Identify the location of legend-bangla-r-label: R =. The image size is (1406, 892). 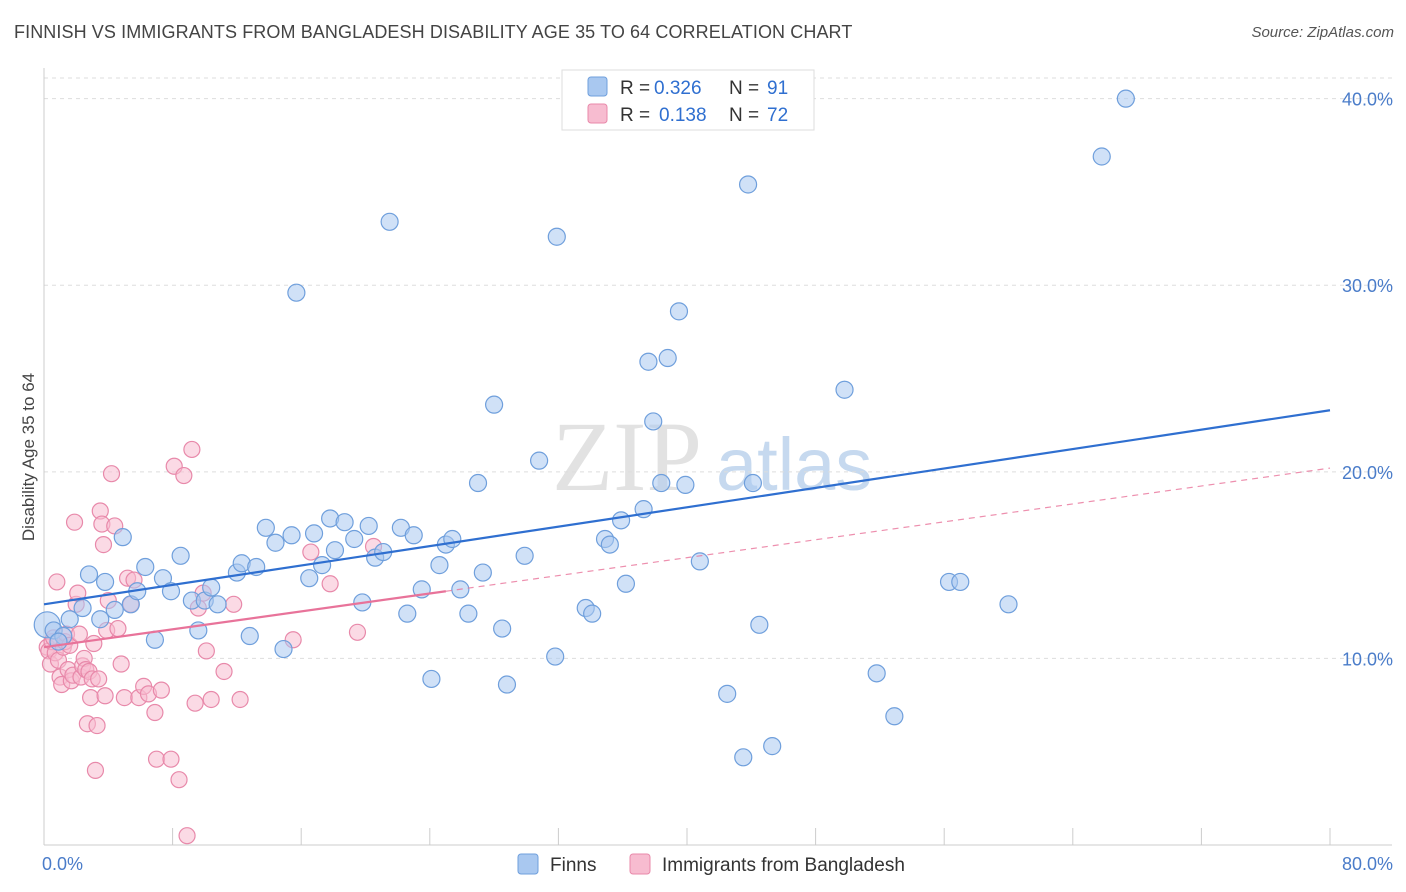
(635, 115).